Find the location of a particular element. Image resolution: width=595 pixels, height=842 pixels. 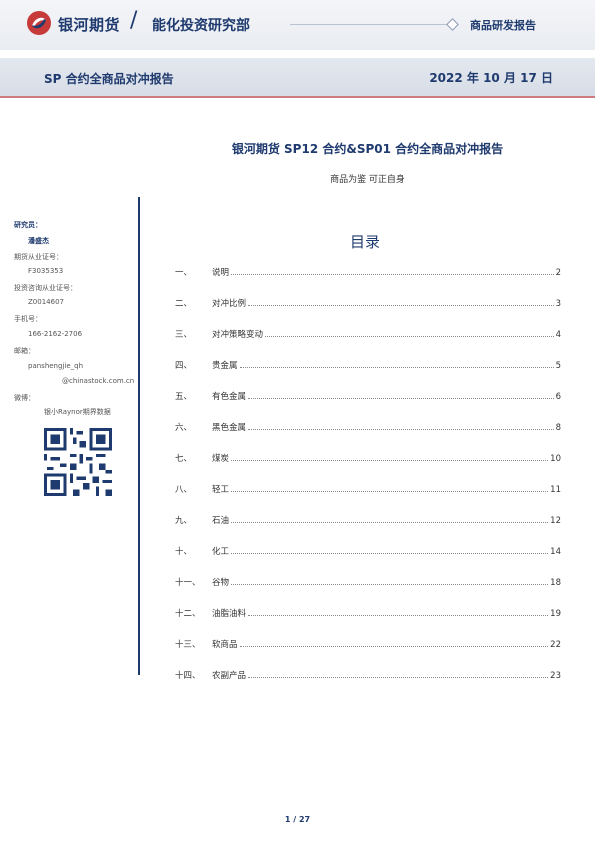

toc-item-number: 十三、 is located at coordinates (188, 645).